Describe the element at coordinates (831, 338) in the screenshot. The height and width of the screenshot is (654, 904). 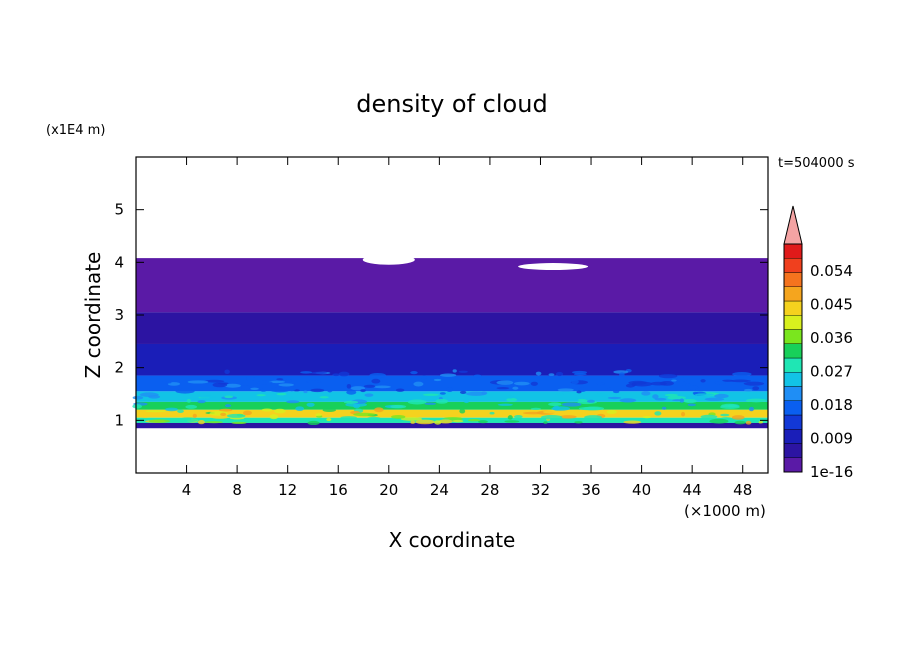
I see `colorbar-label: 0.036` at that location.